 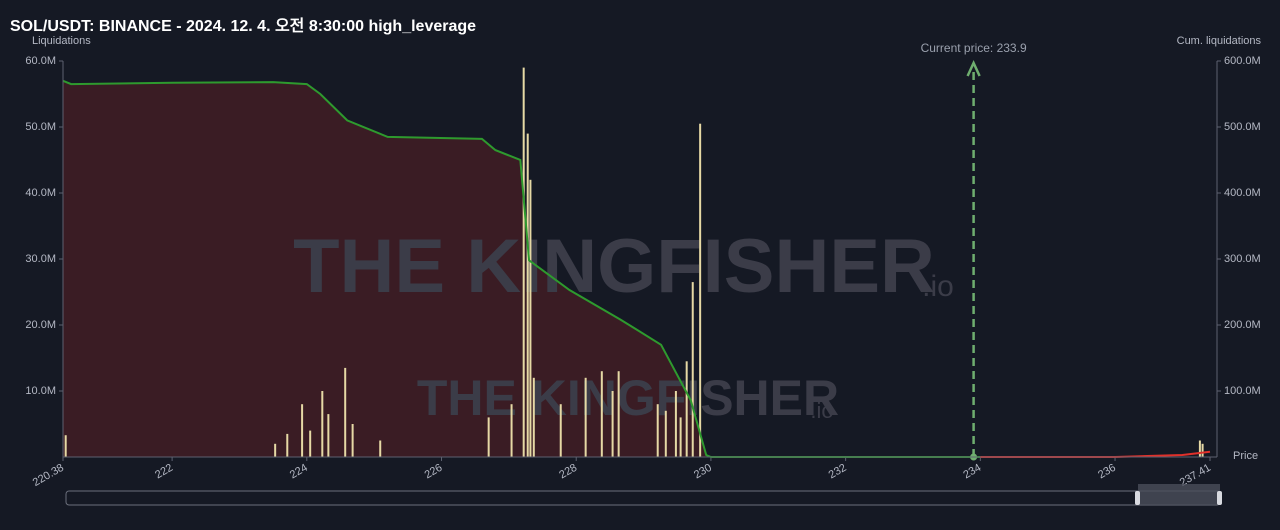 I want to click on scroll-window, so click(x=1179, y=494).